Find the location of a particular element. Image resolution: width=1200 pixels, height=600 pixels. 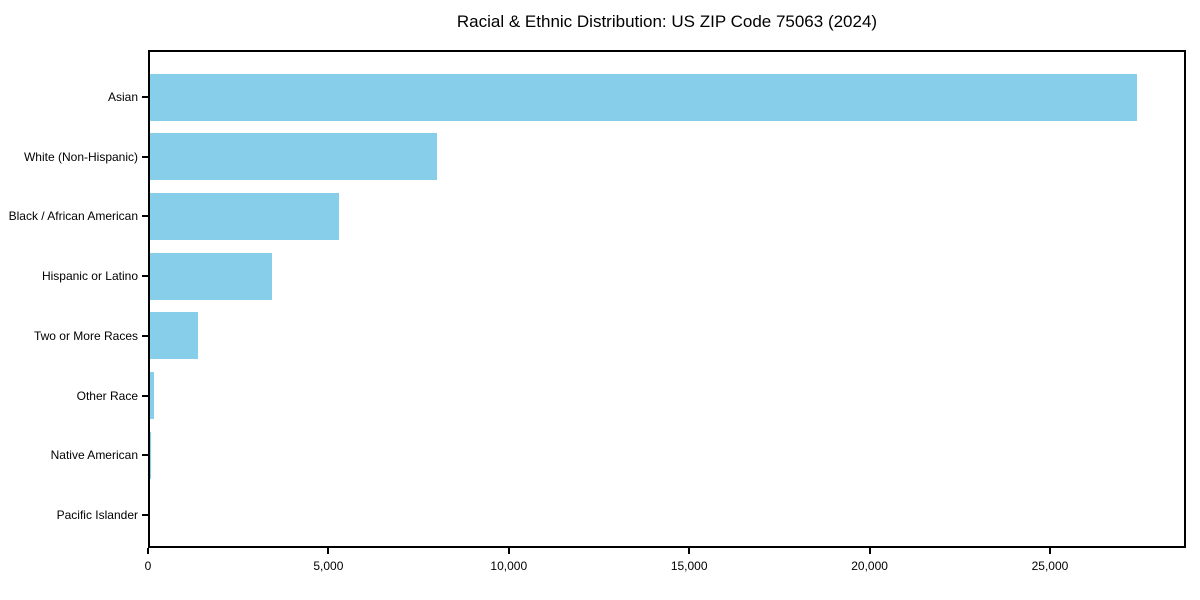

y-label-pacific-islander: Pacific Islander is located at coordinates (97, 515).